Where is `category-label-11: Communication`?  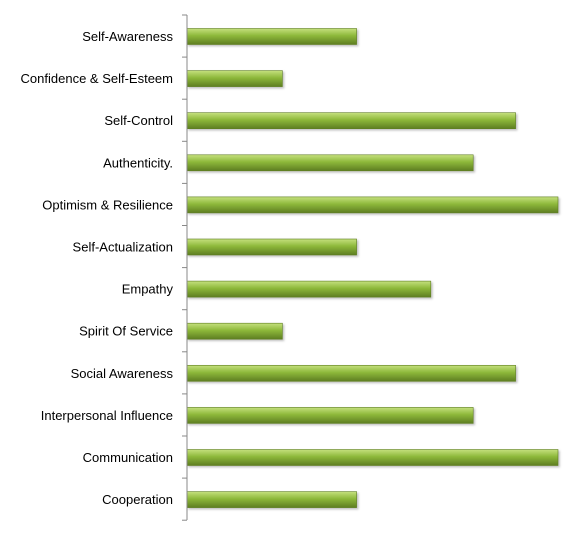 category-label-11: Communication is located at coordinates (128, 457).